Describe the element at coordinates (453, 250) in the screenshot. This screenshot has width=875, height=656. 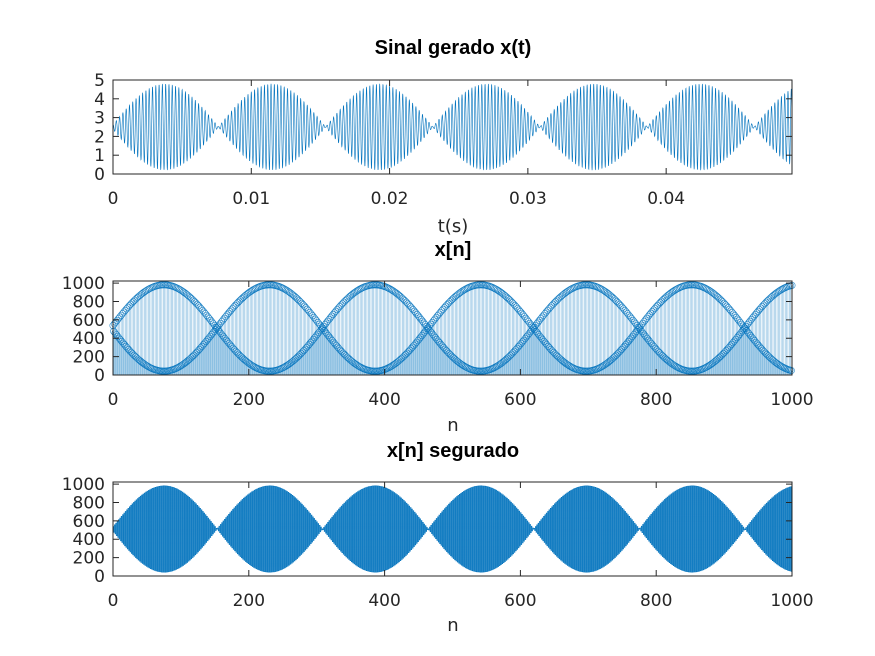
I see `subplot-title: x[n]` at that location.